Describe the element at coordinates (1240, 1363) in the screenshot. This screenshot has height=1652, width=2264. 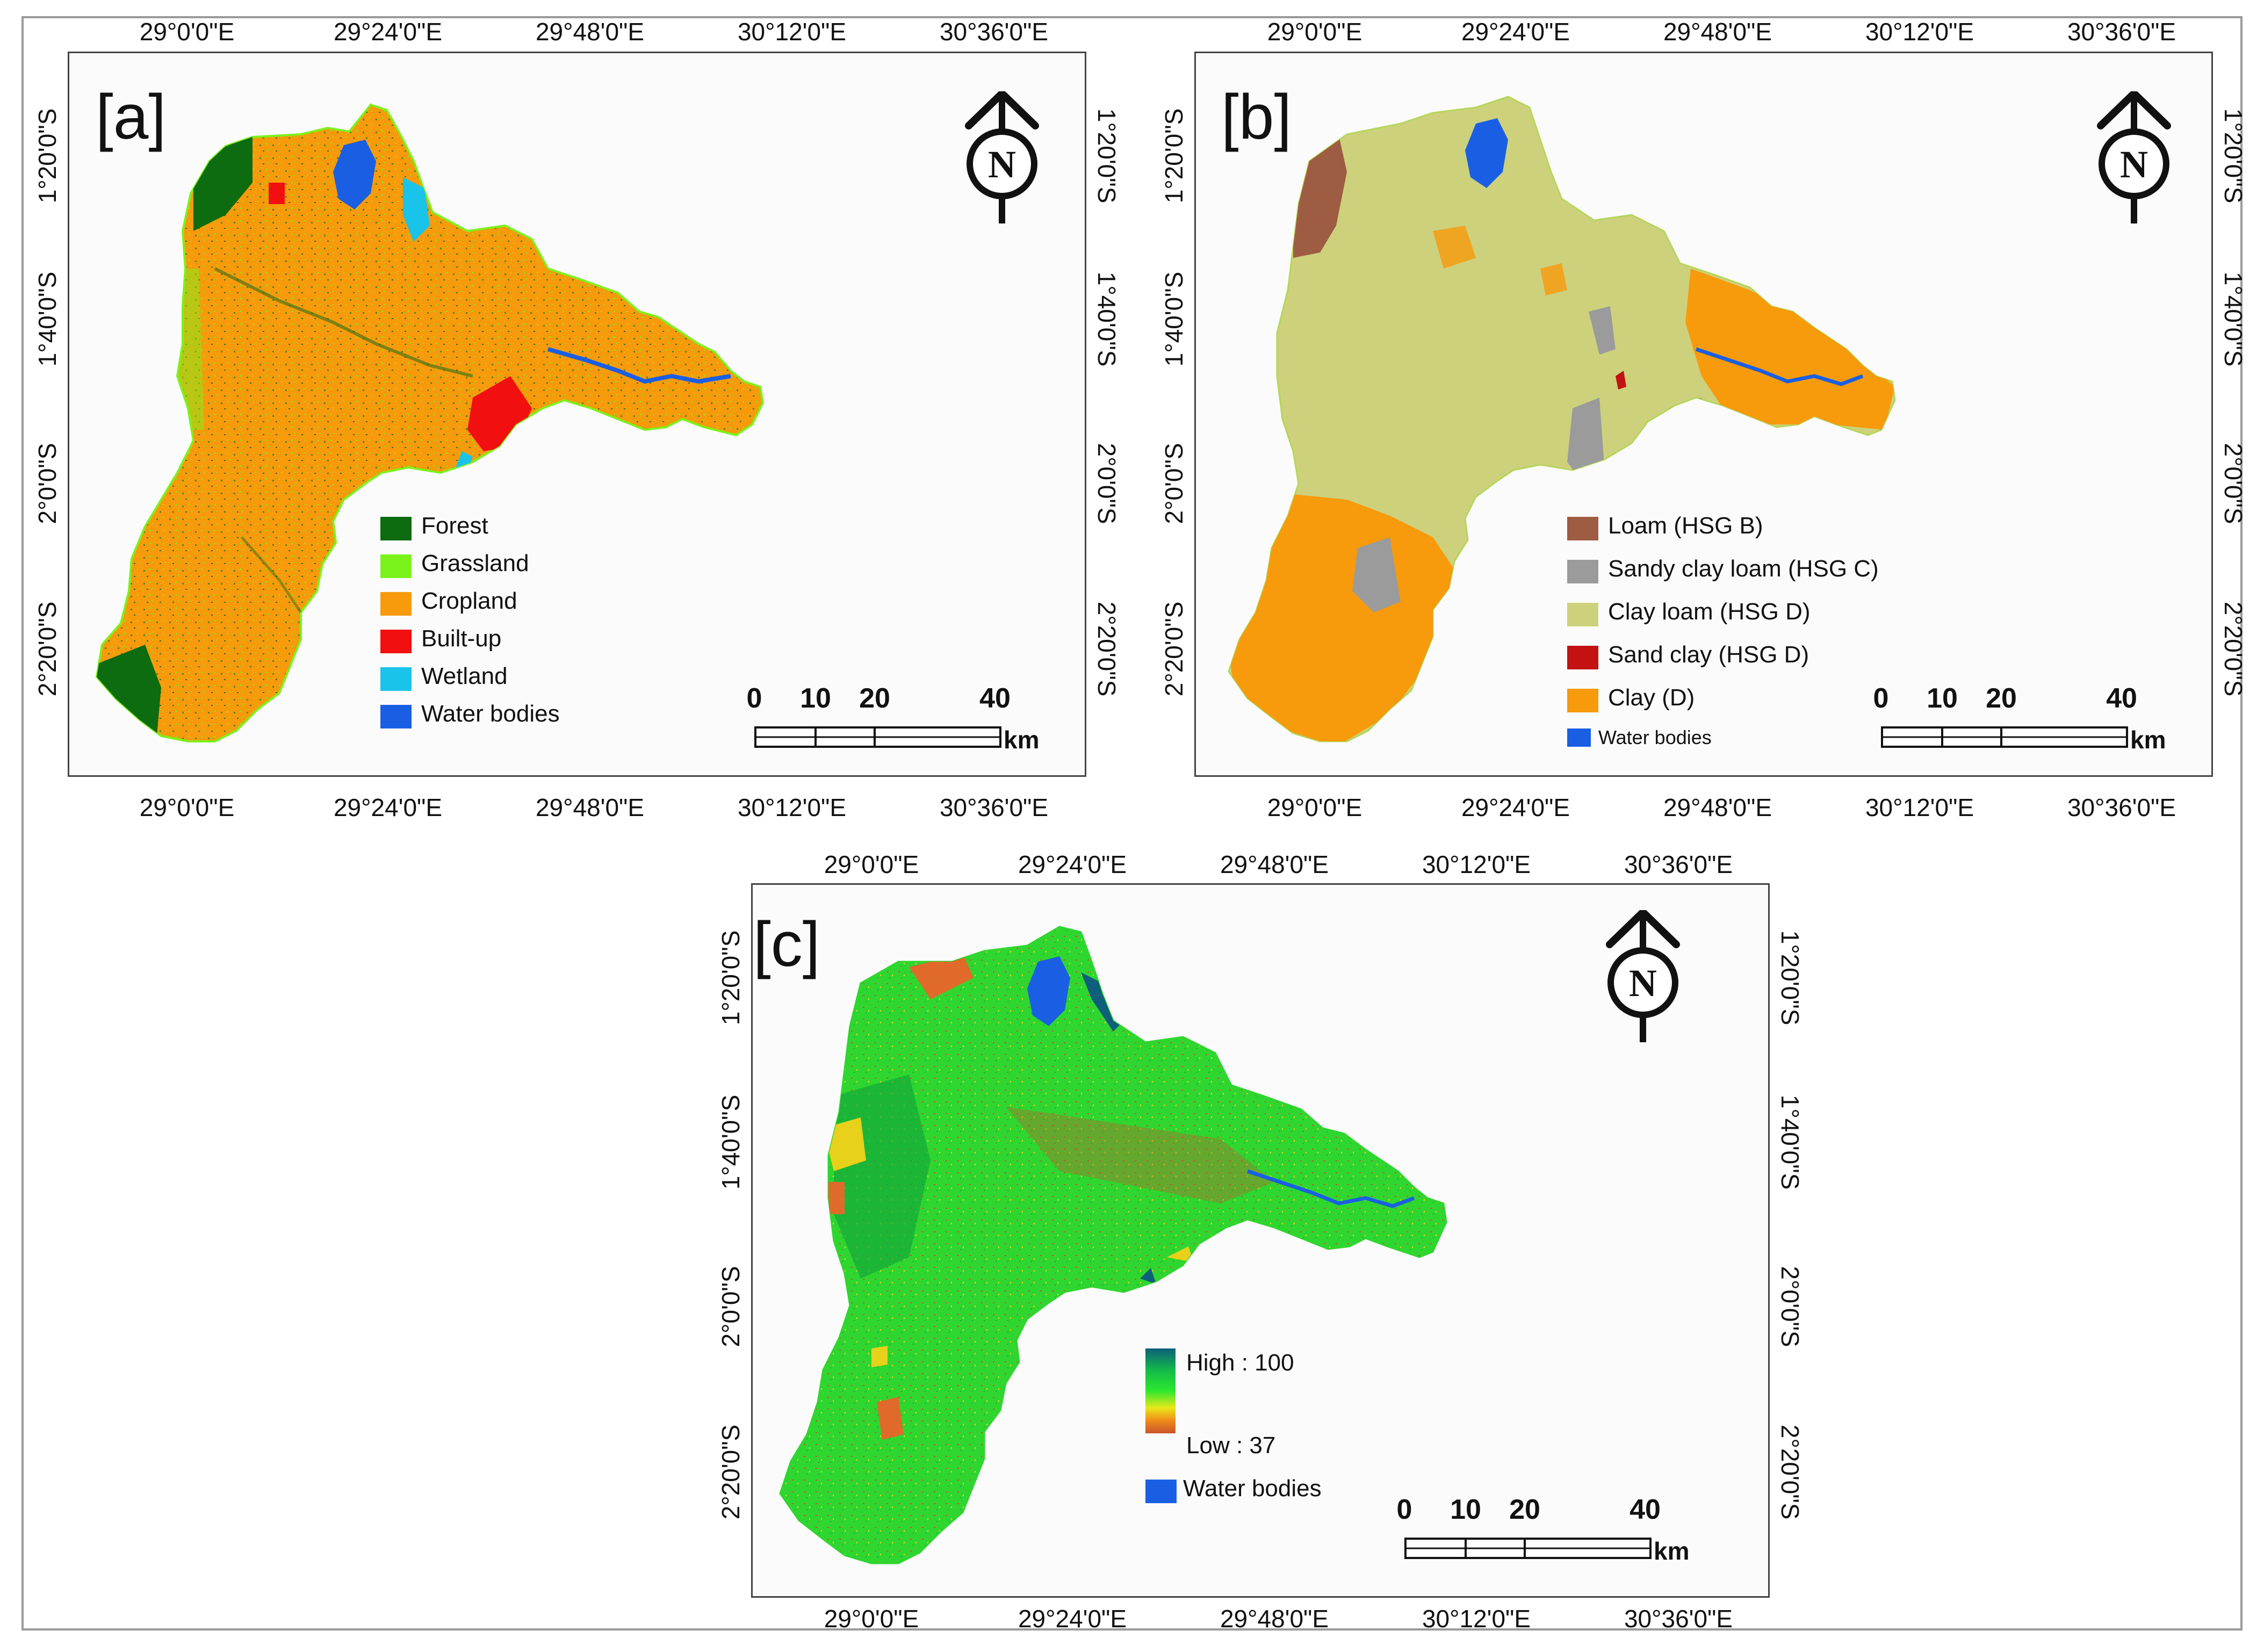
I see `legend-high-label: High : 100` at that location.